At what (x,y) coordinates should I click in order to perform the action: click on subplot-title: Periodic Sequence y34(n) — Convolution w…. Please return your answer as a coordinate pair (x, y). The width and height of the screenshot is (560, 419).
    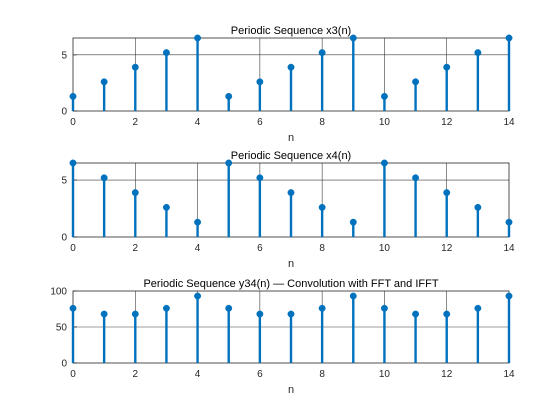
    Looking at the image, I should click on (290, 284).